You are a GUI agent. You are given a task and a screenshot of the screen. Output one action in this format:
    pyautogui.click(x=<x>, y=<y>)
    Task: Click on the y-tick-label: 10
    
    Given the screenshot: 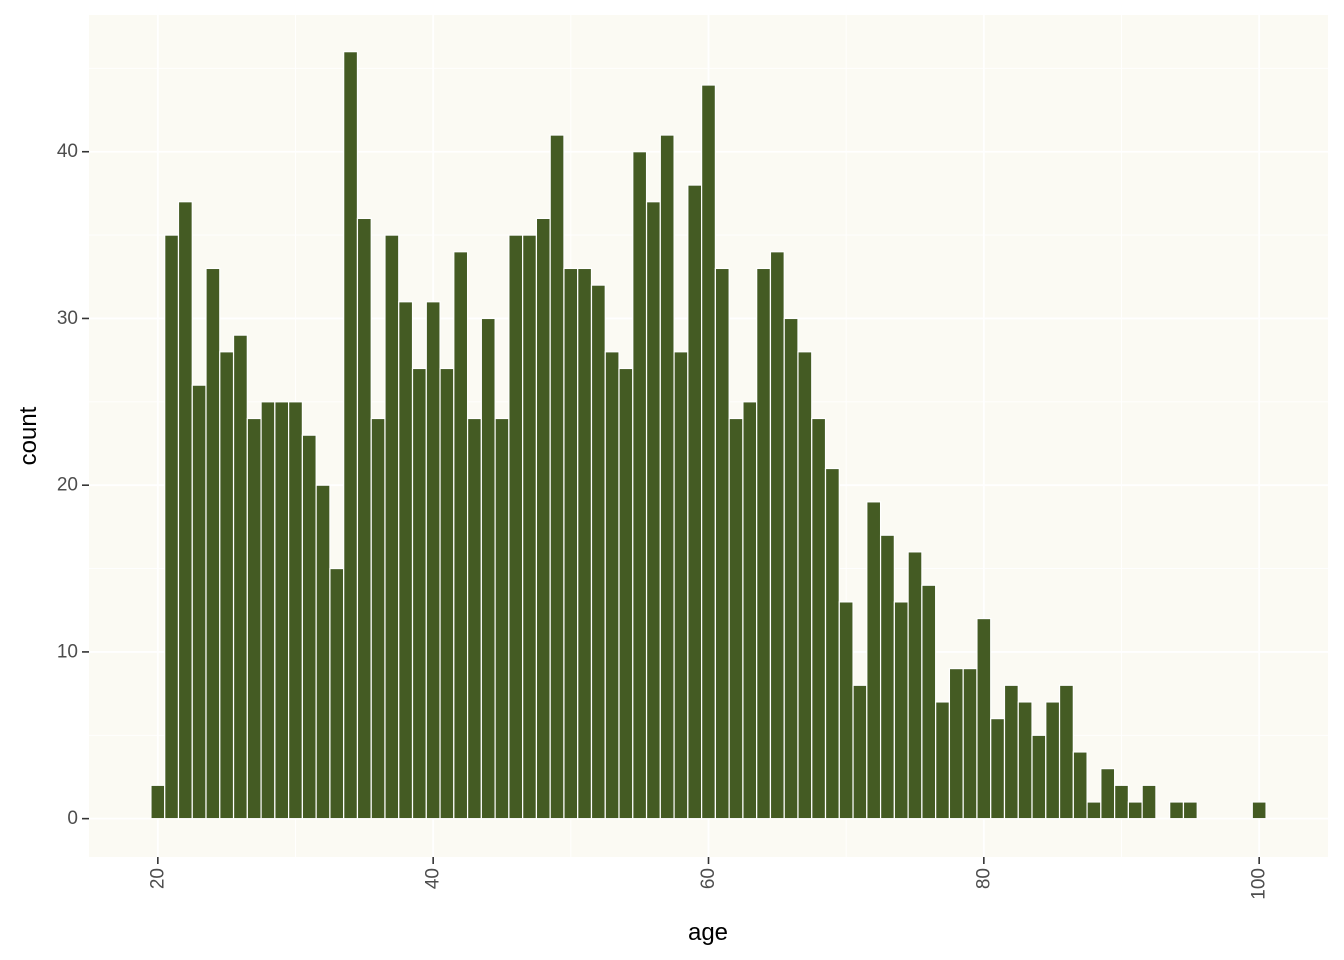 What is the action you would take?
    pyautogui.click(x=67, y=651)
    